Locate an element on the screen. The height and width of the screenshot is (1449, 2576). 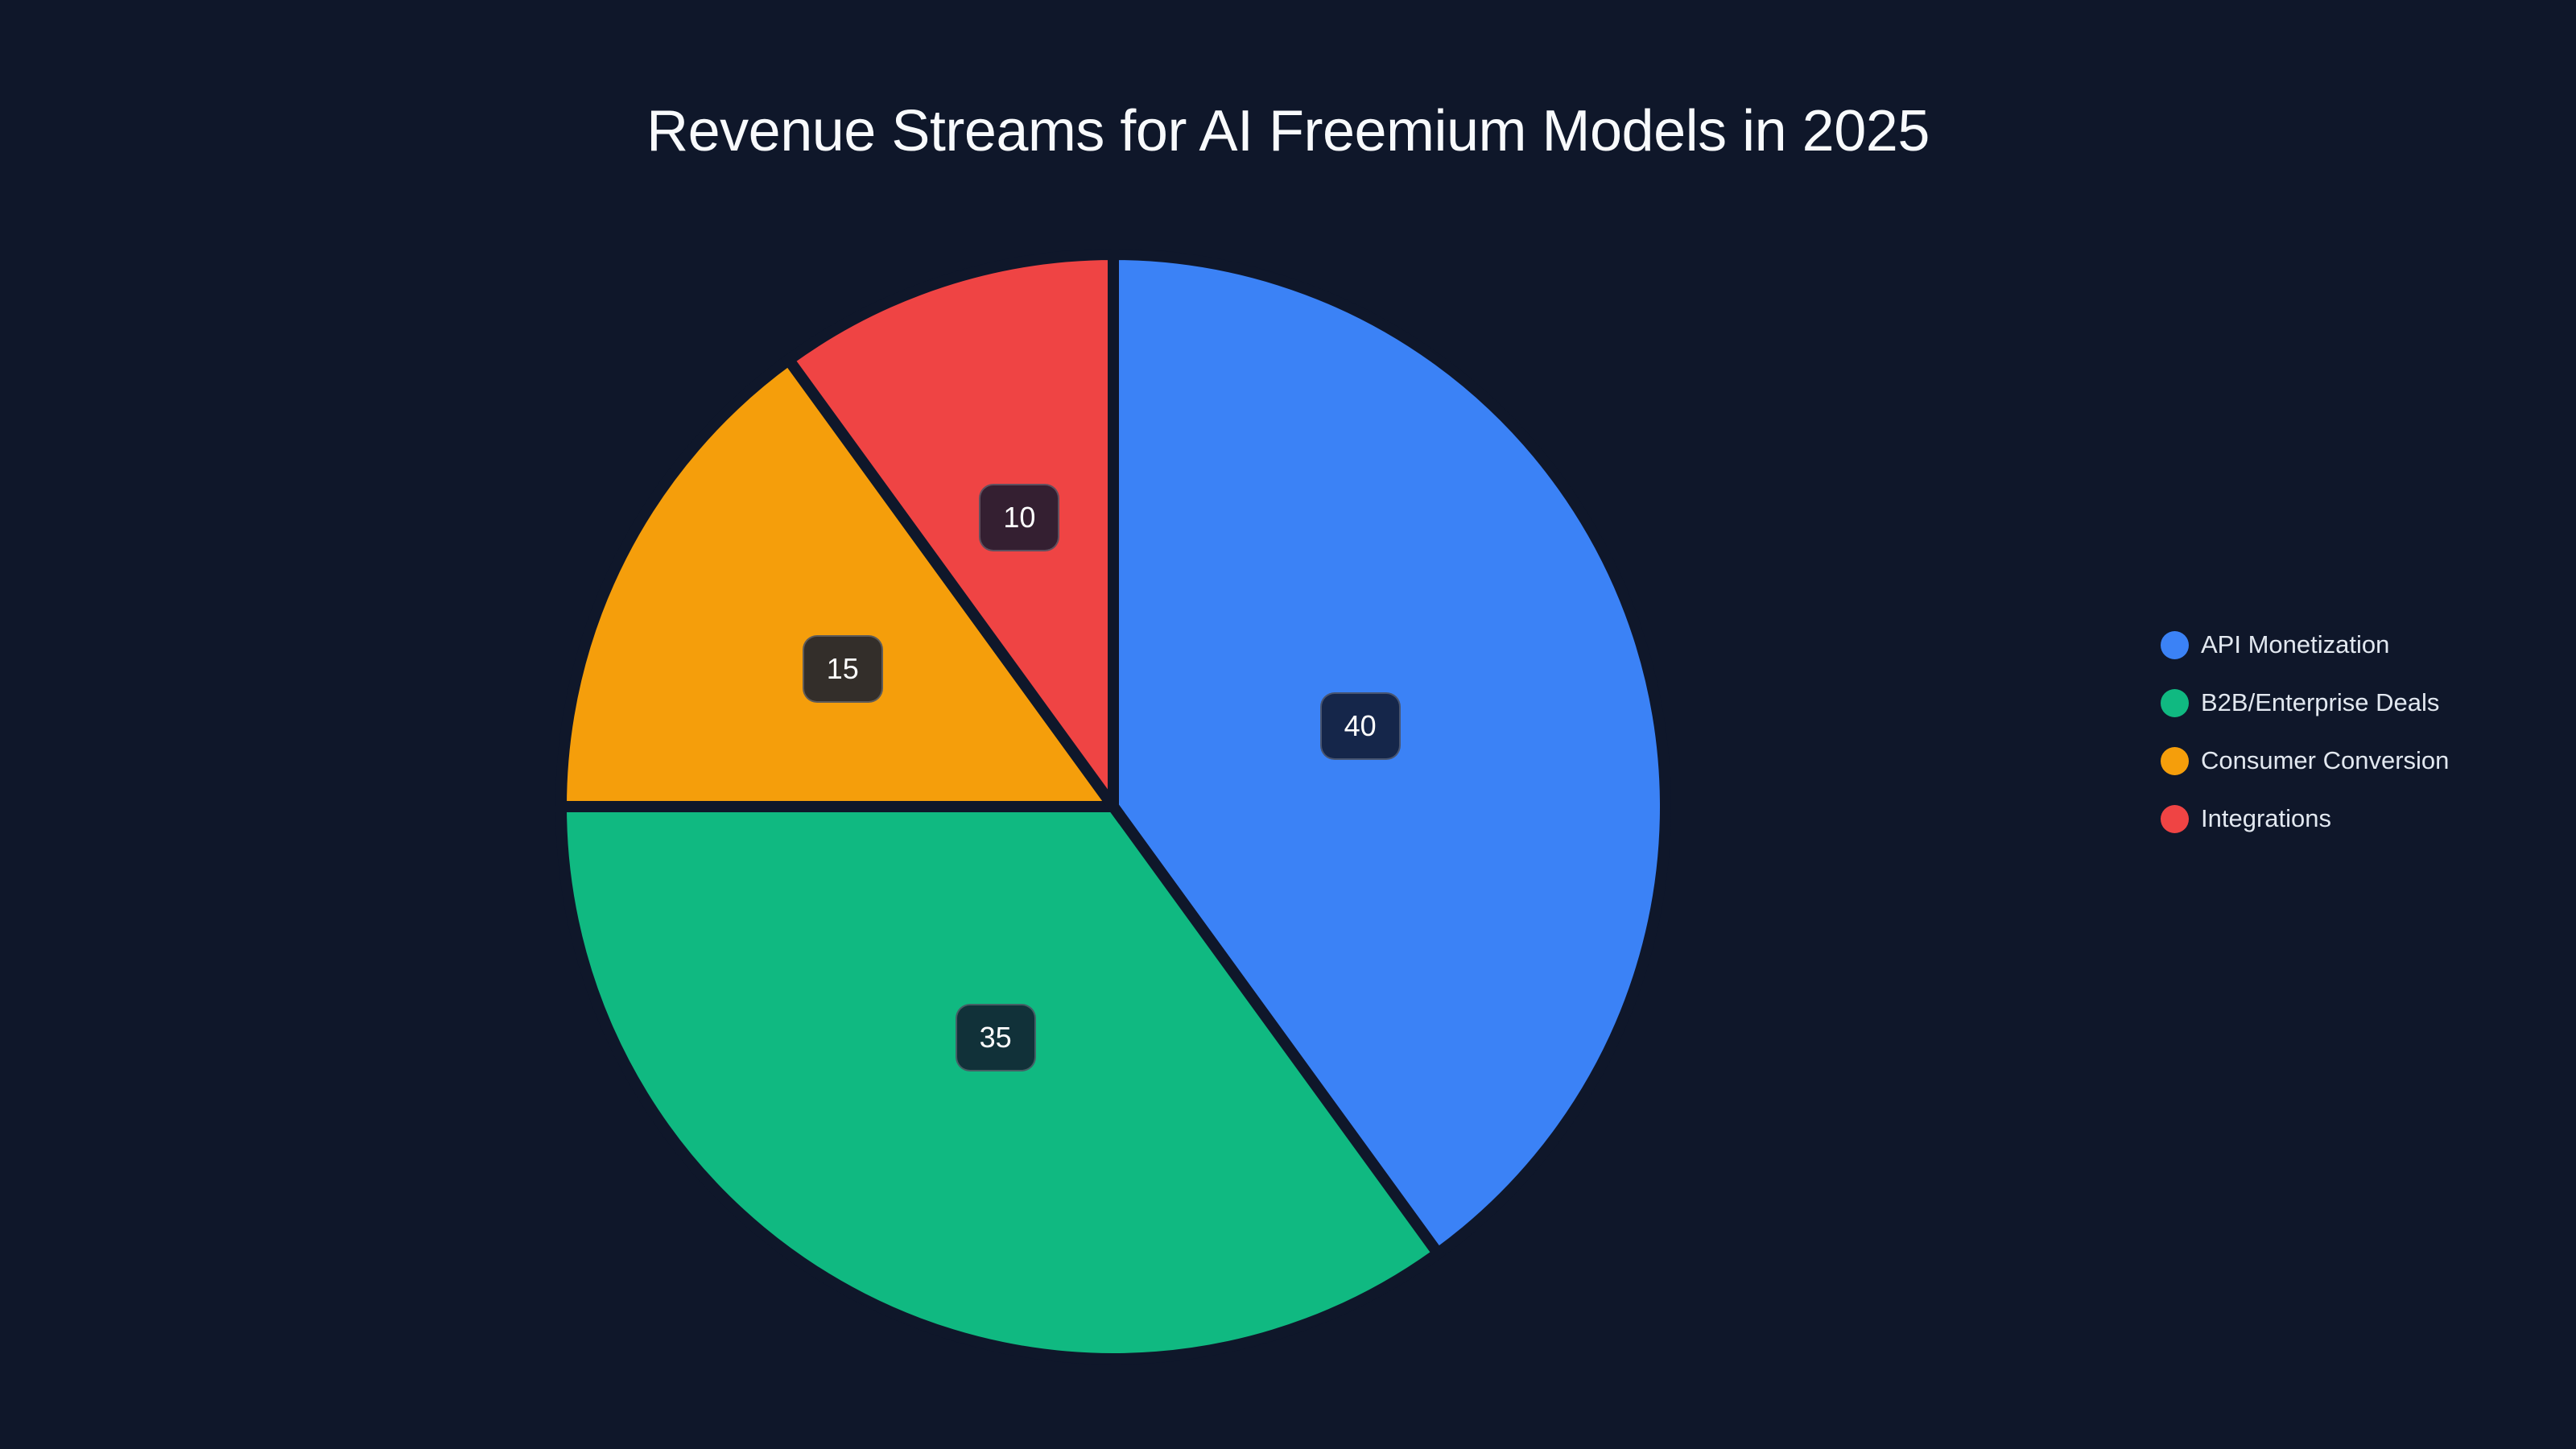
pie-slice-consumer-conversion is located at coordinates (840, 582).